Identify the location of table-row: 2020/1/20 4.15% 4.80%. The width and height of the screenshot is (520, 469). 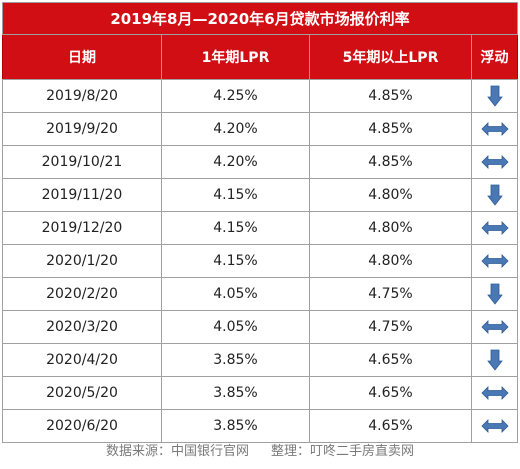
(260, 261).